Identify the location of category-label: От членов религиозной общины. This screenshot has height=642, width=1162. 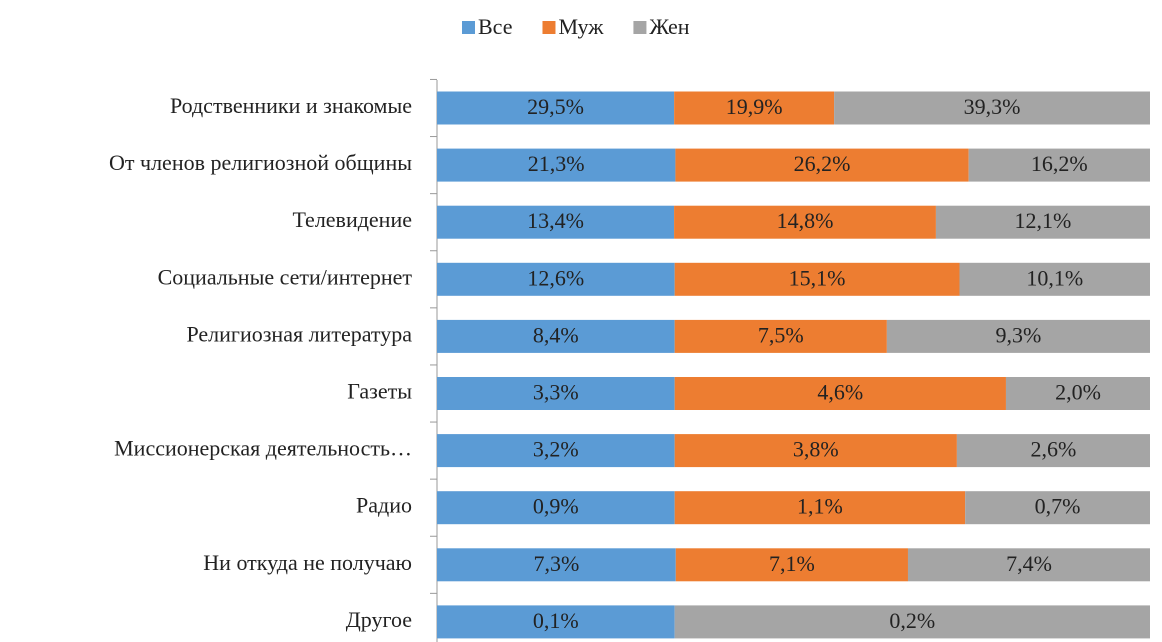
(260, 162).